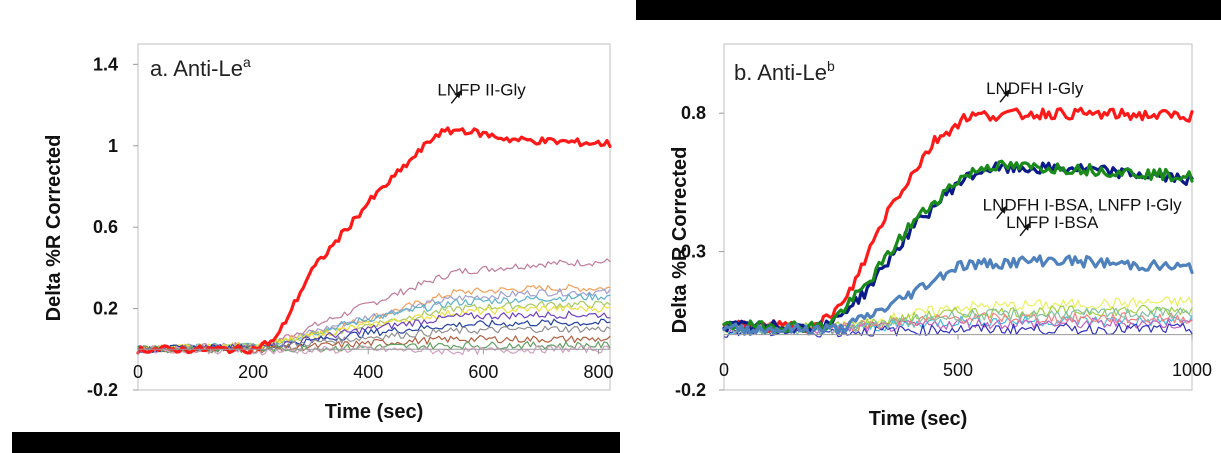 Image resolution: width=1221 pixels, height=453 pixels. Describe the element at coordinates (105, 227) in the screenshot. I see `y-tick-label: 0.6` at that location.